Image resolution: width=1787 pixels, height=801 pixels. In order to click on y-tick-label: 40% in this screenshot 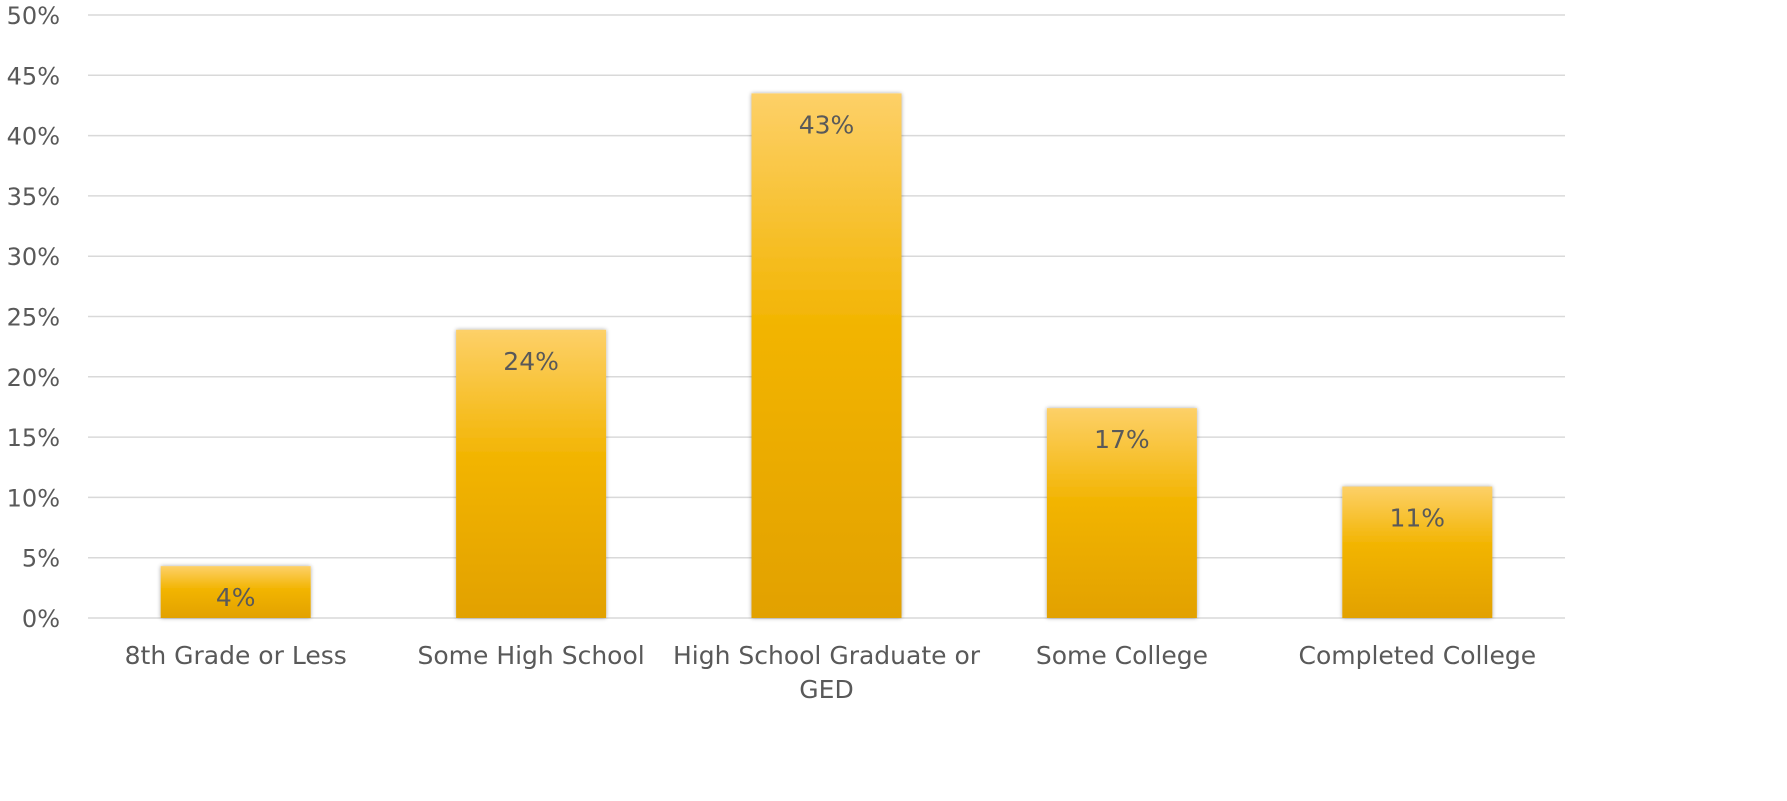, I will do `click(33, 137)`.